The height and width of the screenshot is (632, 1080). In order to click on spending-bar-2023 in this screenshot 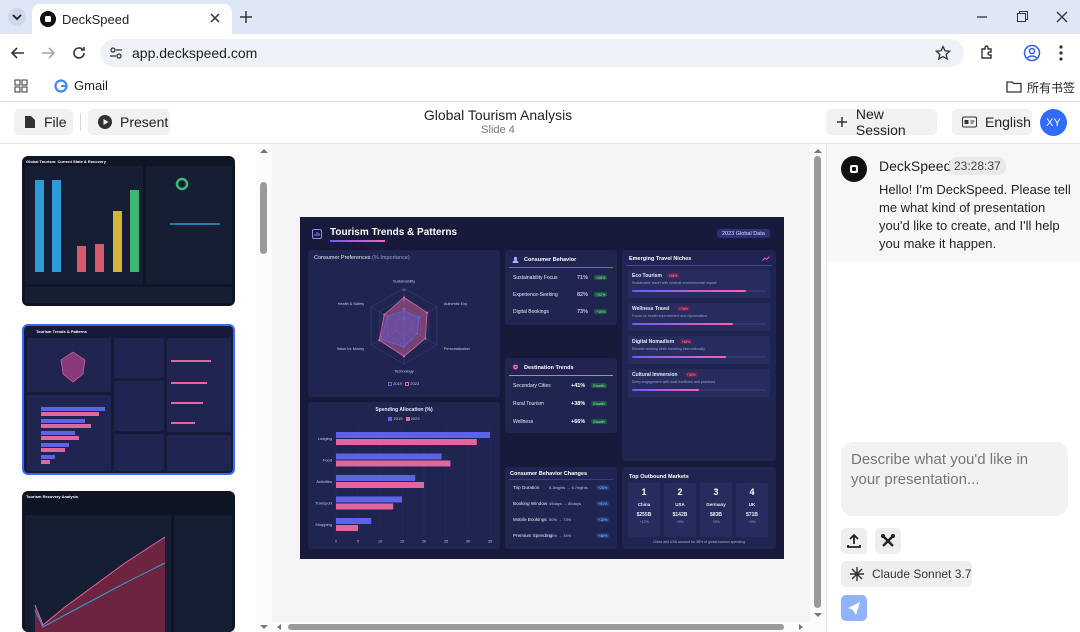, I will do `click(380, 485)`.